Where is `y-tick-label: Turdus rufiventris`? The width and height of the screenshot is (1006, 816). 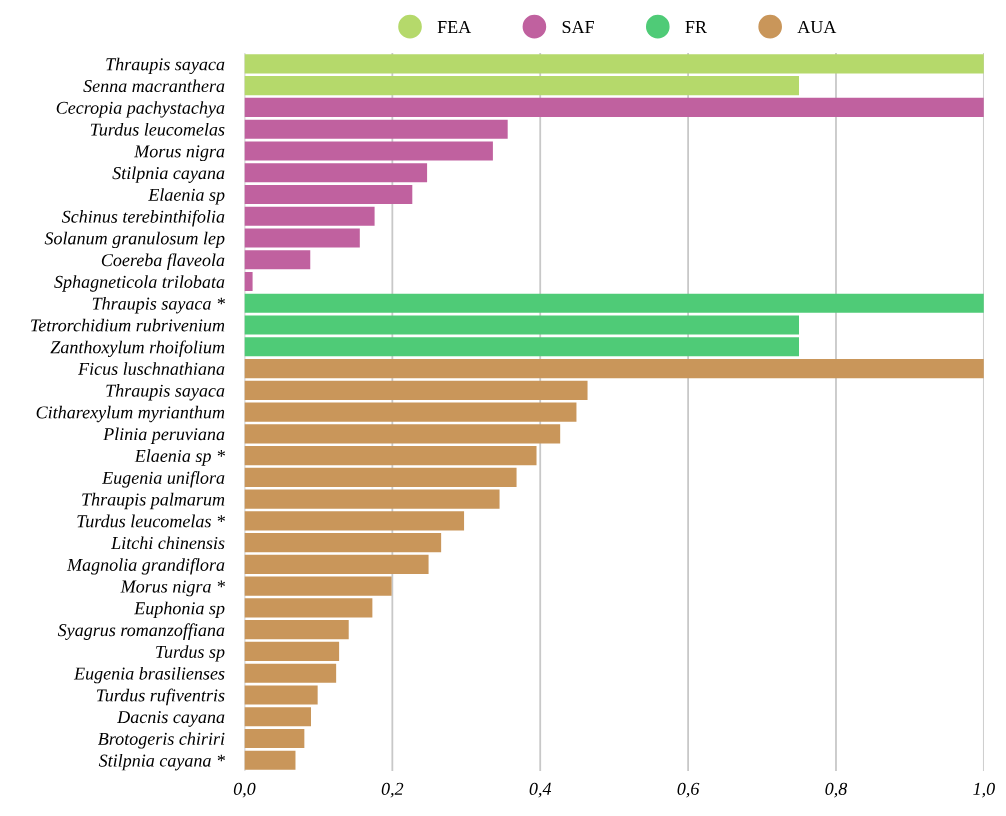 y-tick-label: Turdus rufiventris is located at coordinates (160, 697).